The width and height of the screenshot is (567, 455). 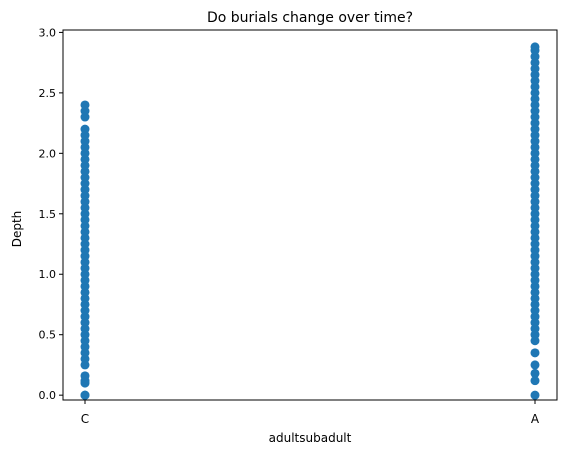 I want to click on y-tick-label: 2.5, so click(x=48, y=93).